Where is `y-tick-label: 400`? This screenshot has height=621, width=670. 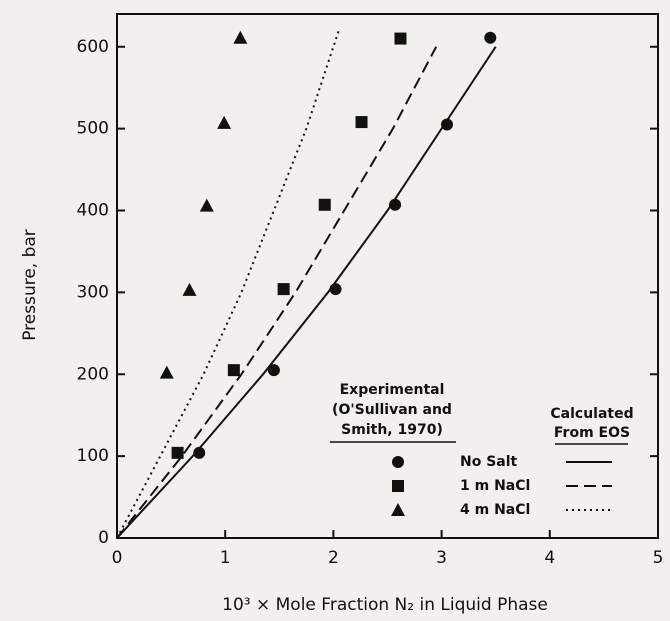
y-tick-label: 400 is located at coordinates (93, 211).